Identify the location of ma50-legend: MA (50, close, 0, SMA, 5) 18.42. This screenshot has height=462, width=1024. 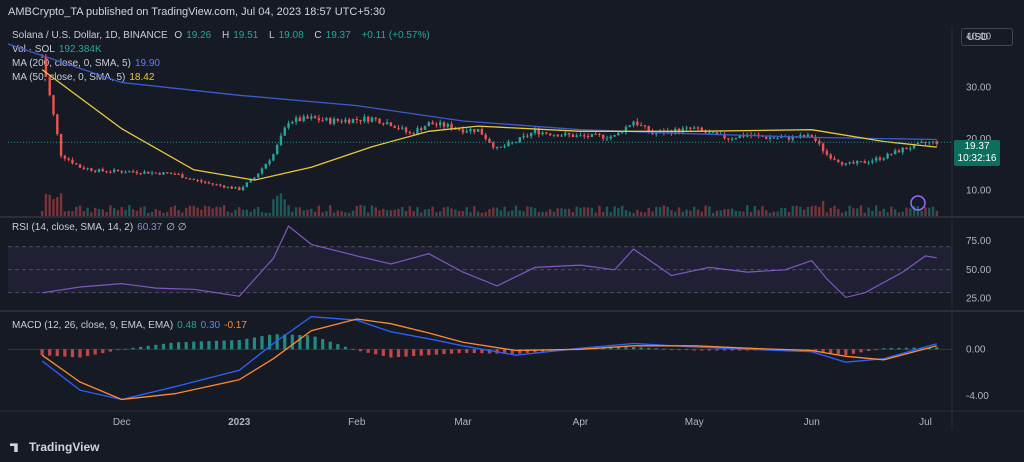
(83, 77).